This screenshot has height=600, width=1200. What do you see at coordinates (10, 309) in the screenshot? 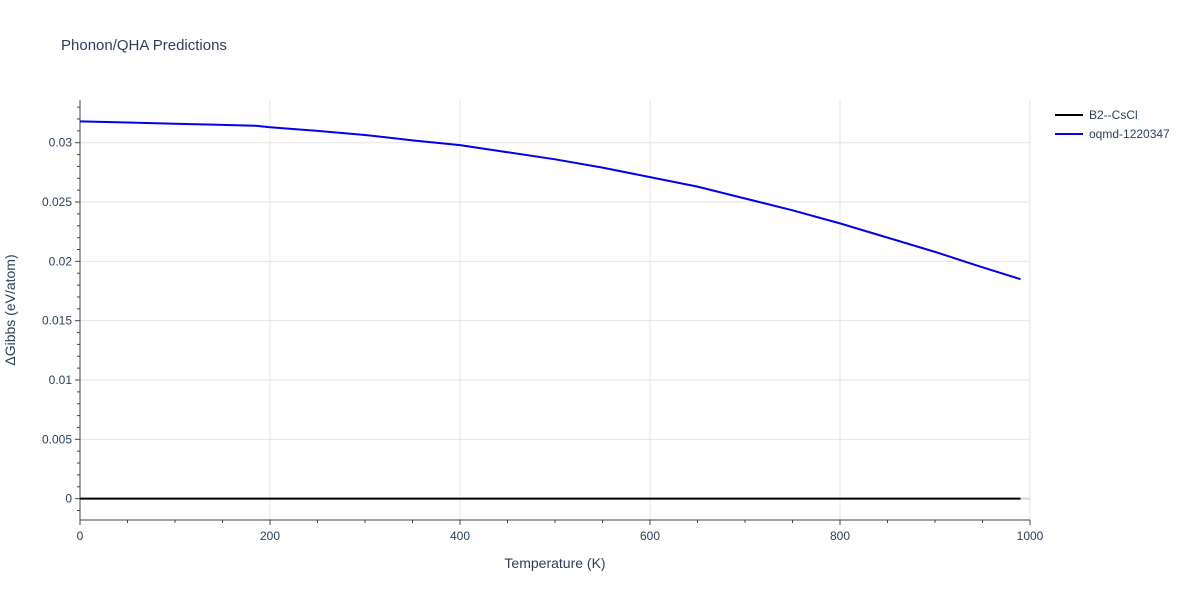
I see `y-axis-title: ΔGibbs (eV/atom)` at bounding box center [10, 309].